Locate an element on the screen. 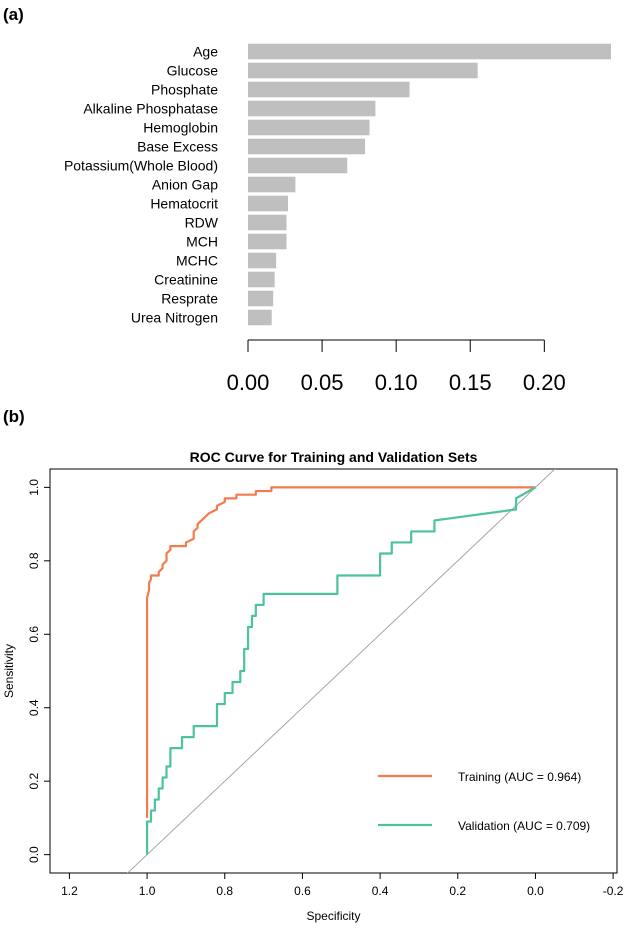 This screenshot has height=936, width=624. roc-y-tick-label-3: 0.6 is located at coordinates (34, 634).